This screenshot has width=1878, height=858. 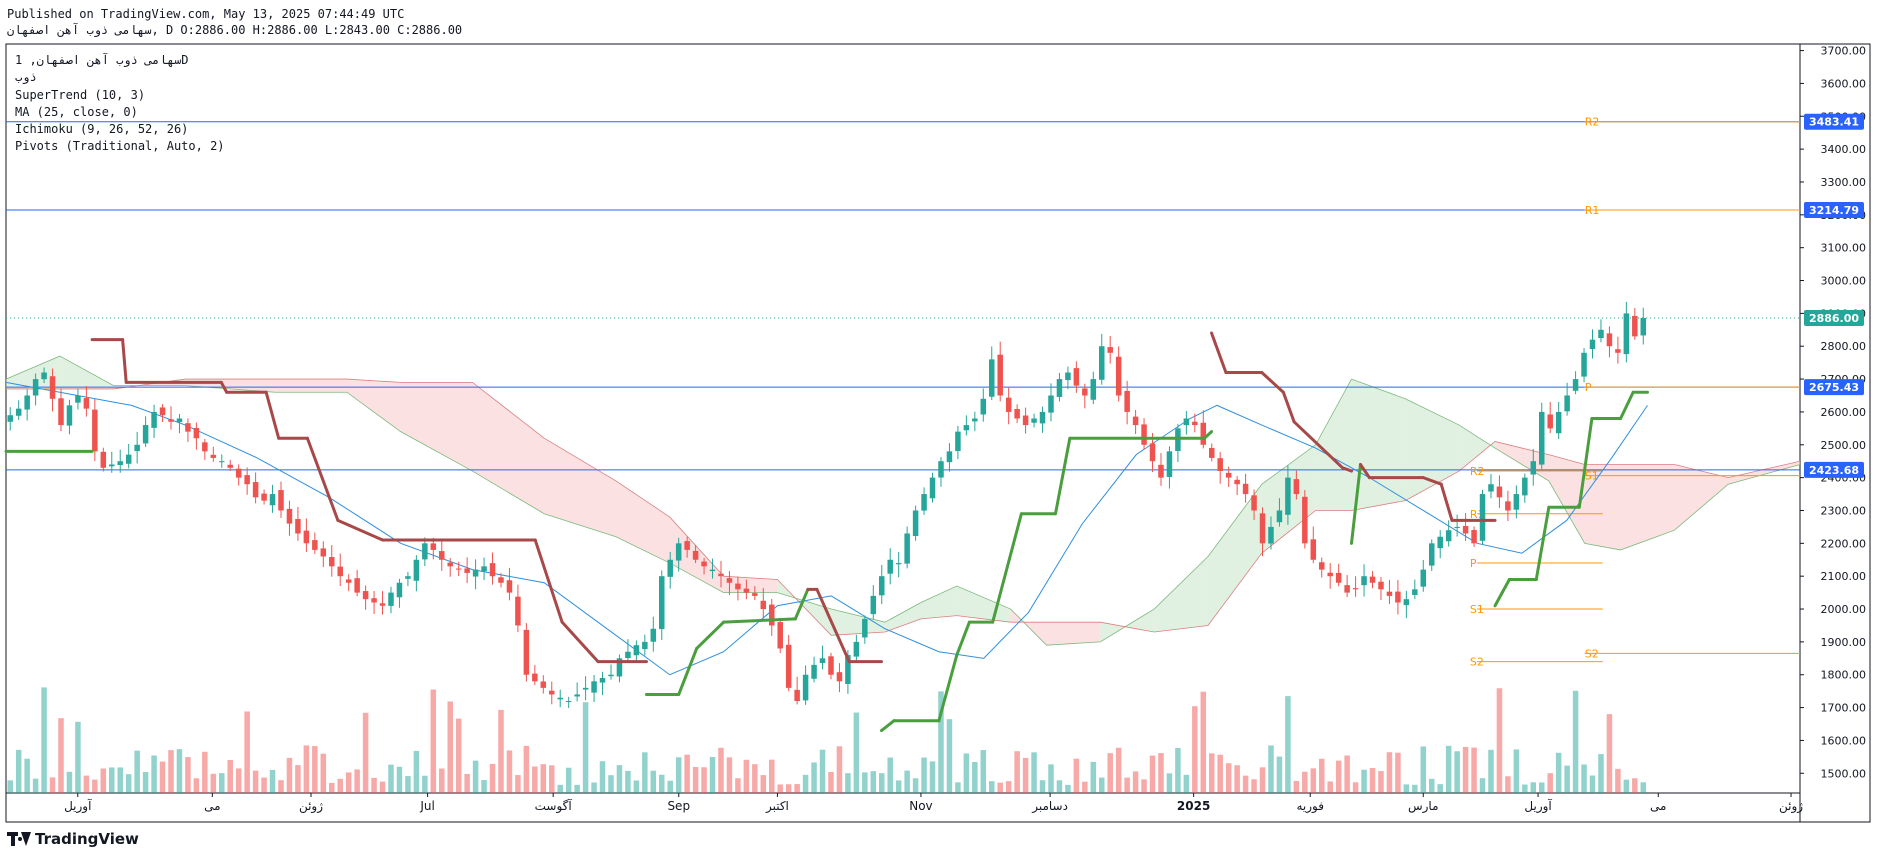 What do you see at coordinates (1477, 662) in the screenshot?
I see `pivot-label: S2` at bounding box center [1477, 662].